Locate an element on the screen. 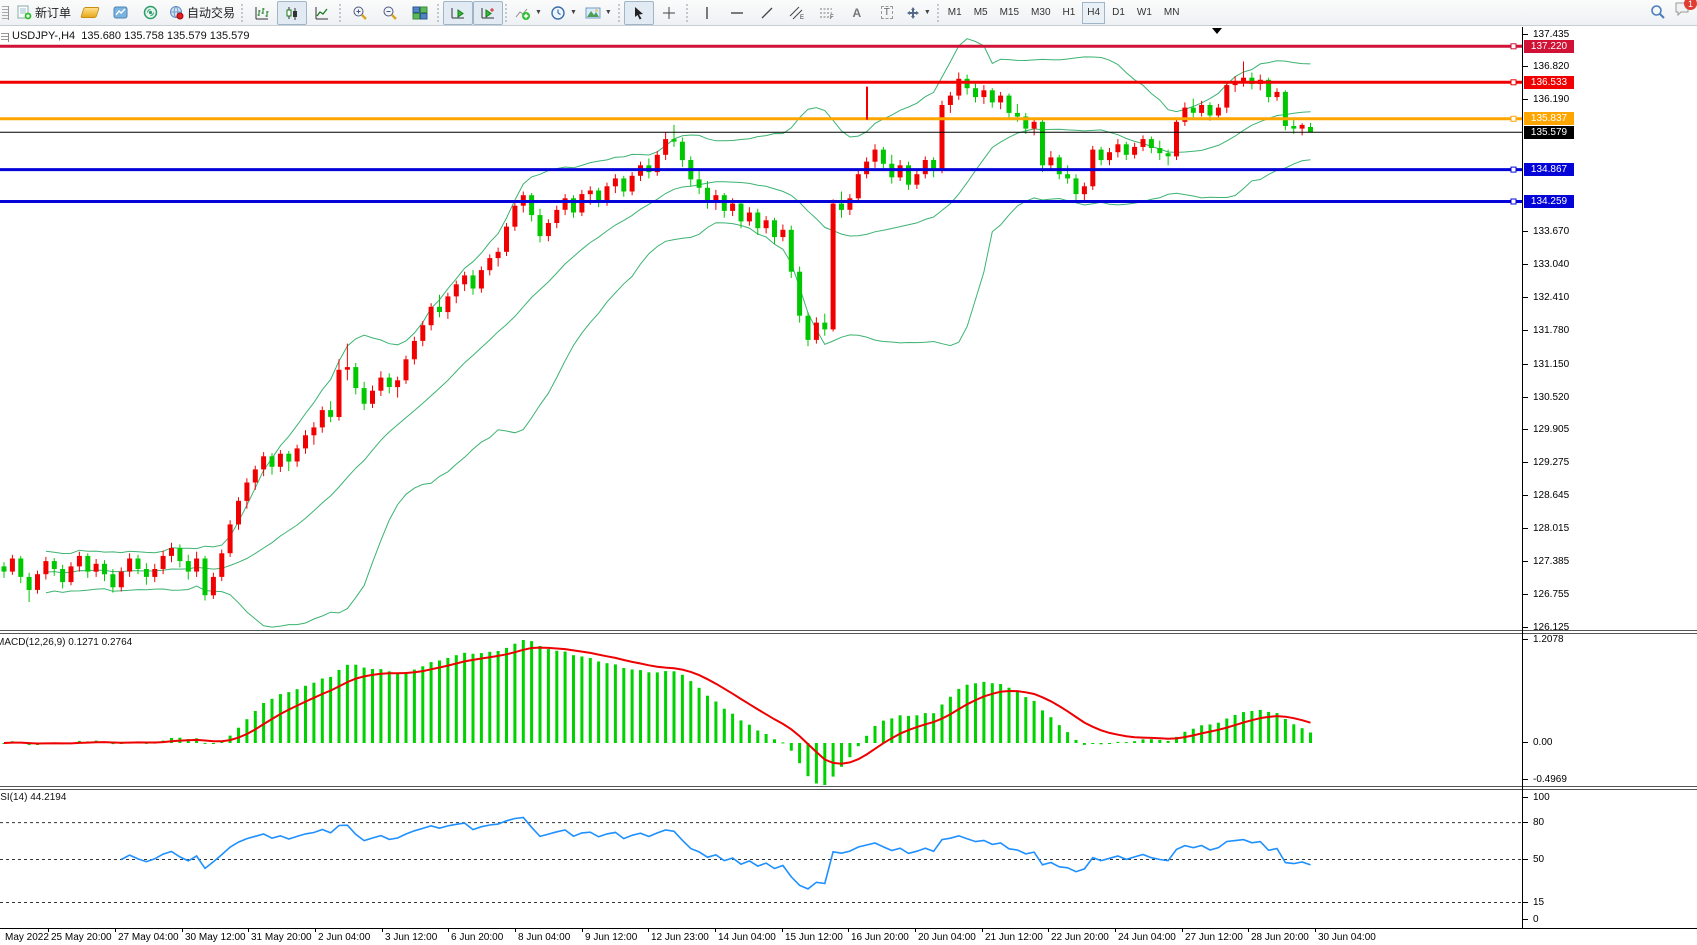 The width and height of the screenshot is (1697, 945). chart-shift-icon is located at coordinates (488, 12).